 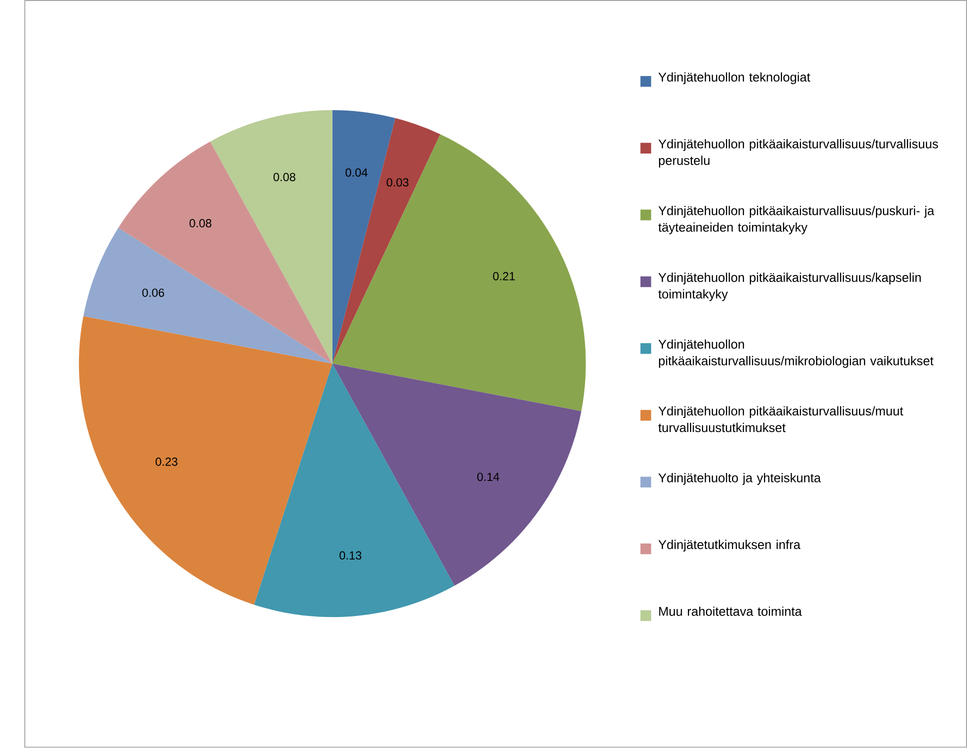 I want to click on data-label: 0.03, so click(x=397, y=182).